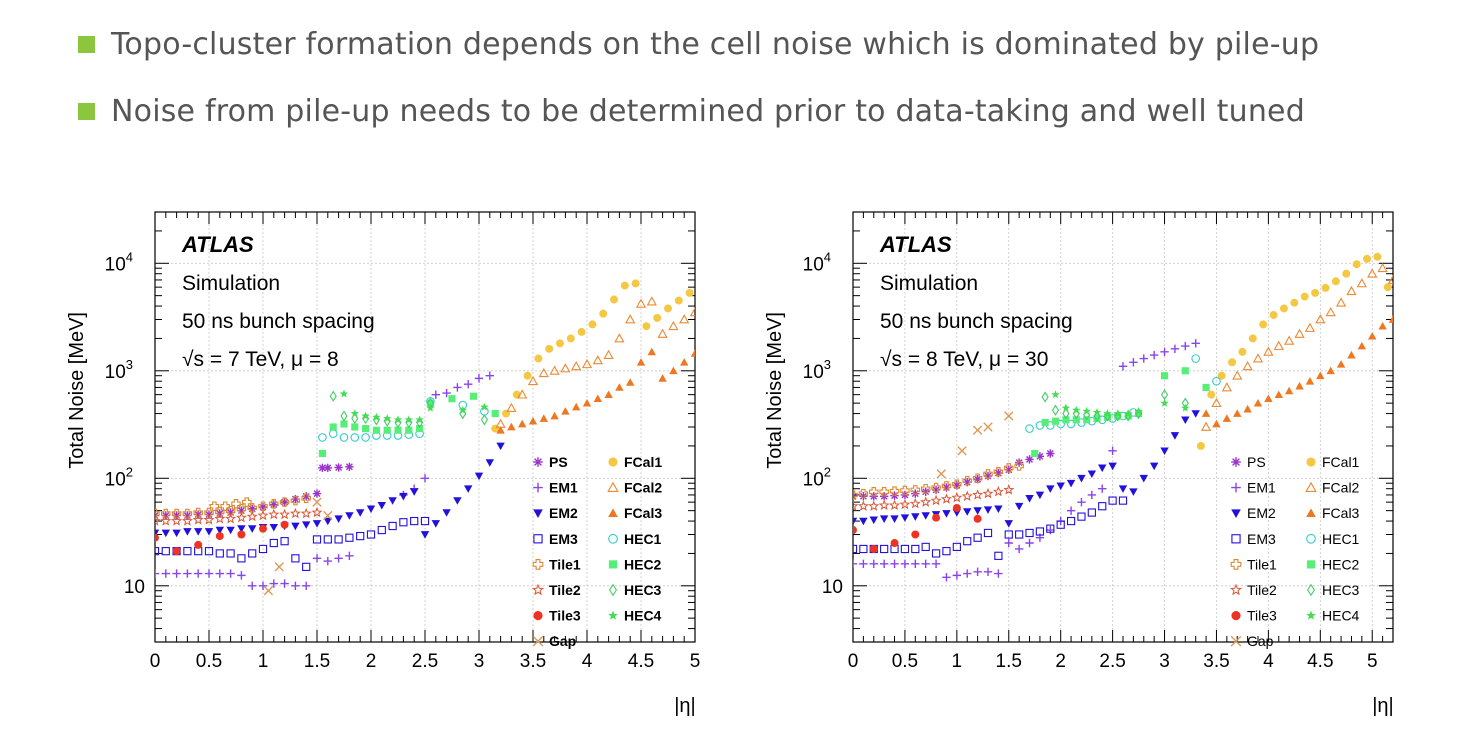  Describe the element at coordinates (635, 616) in the screenshot. I see `legend-item-hec4: HEC4` at that location.